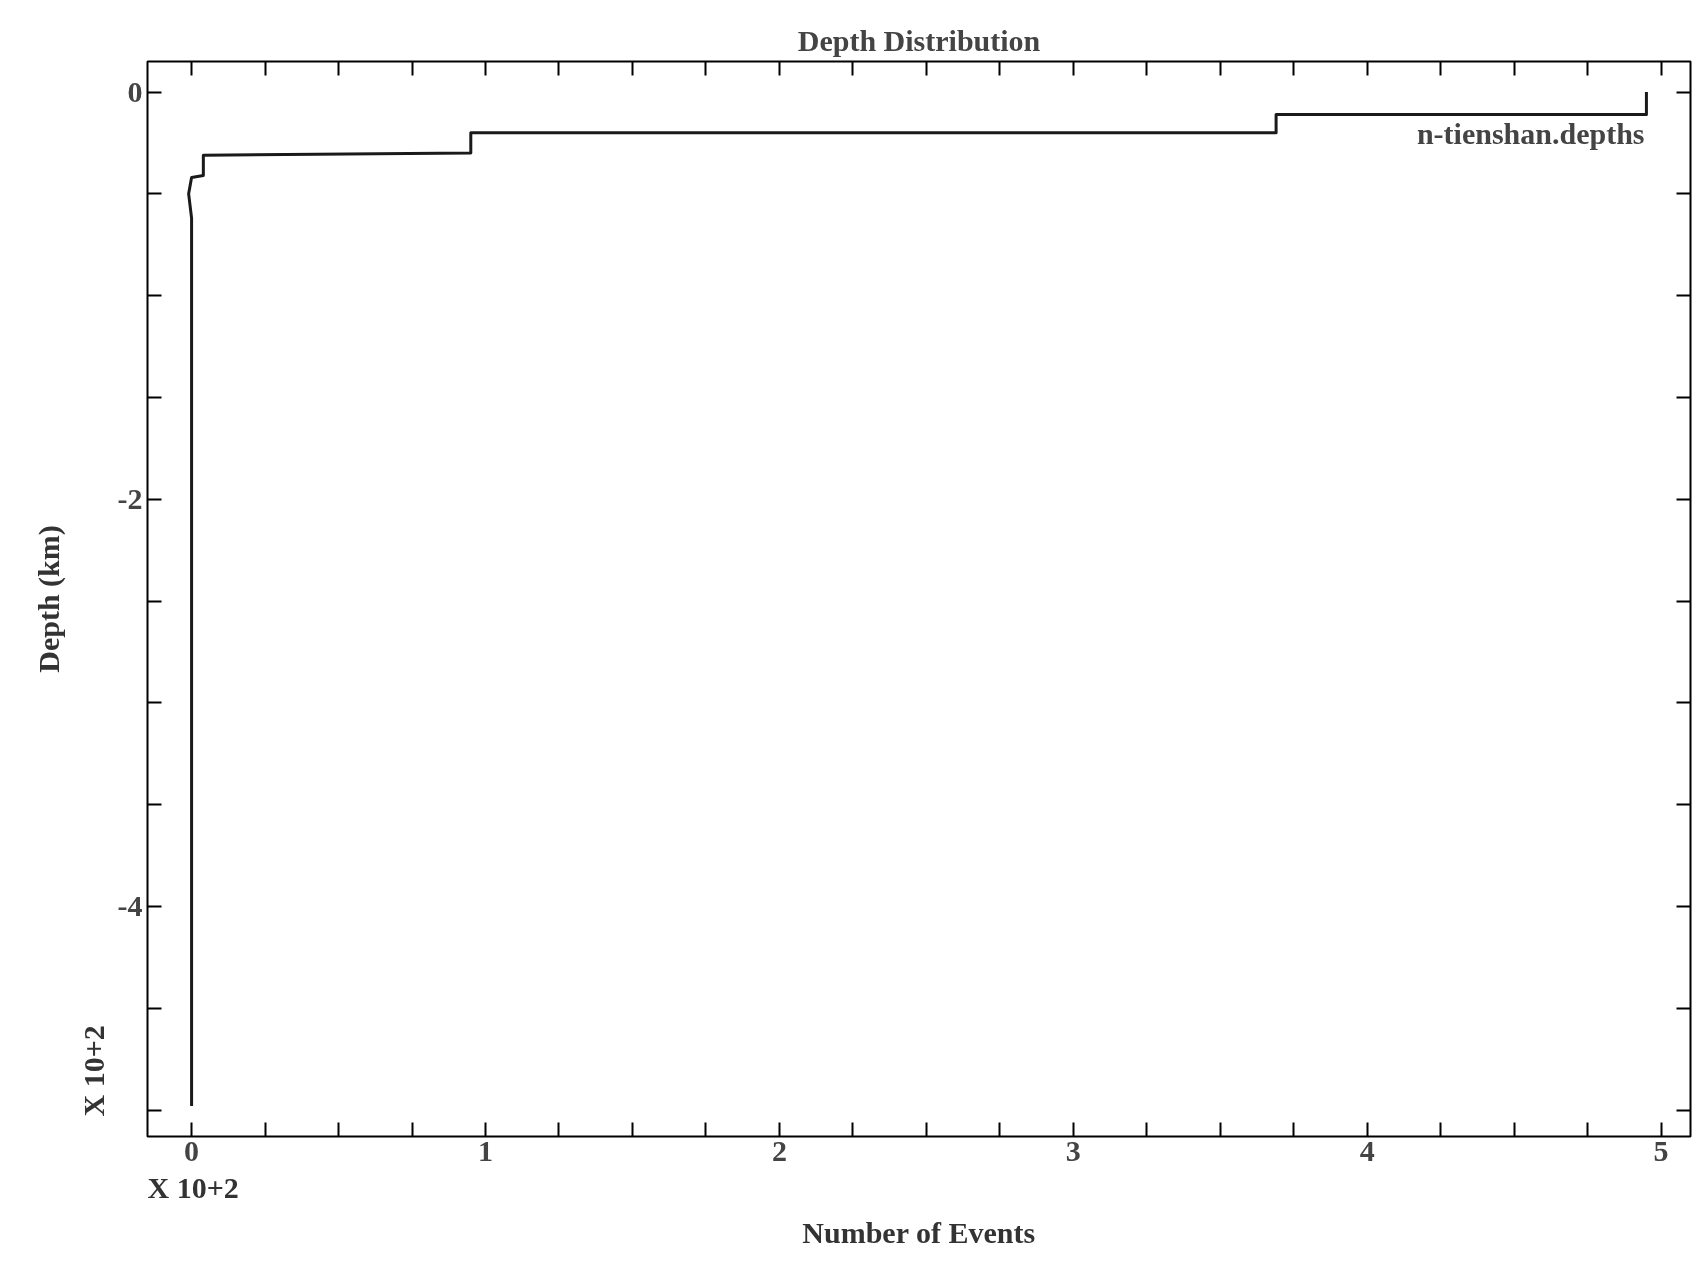  Describe the element at coordinates (192, 1150) in the screenshot. I see `x-tick-label: 0` at that location.